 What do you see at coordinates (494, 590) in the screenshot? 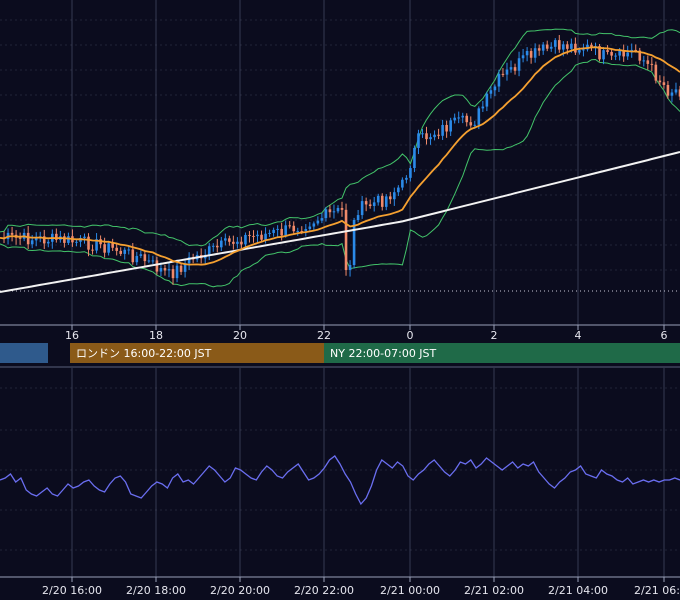
I see `osc-x-tick-label: 2/21 02:00` at bounding box center [494, 590].